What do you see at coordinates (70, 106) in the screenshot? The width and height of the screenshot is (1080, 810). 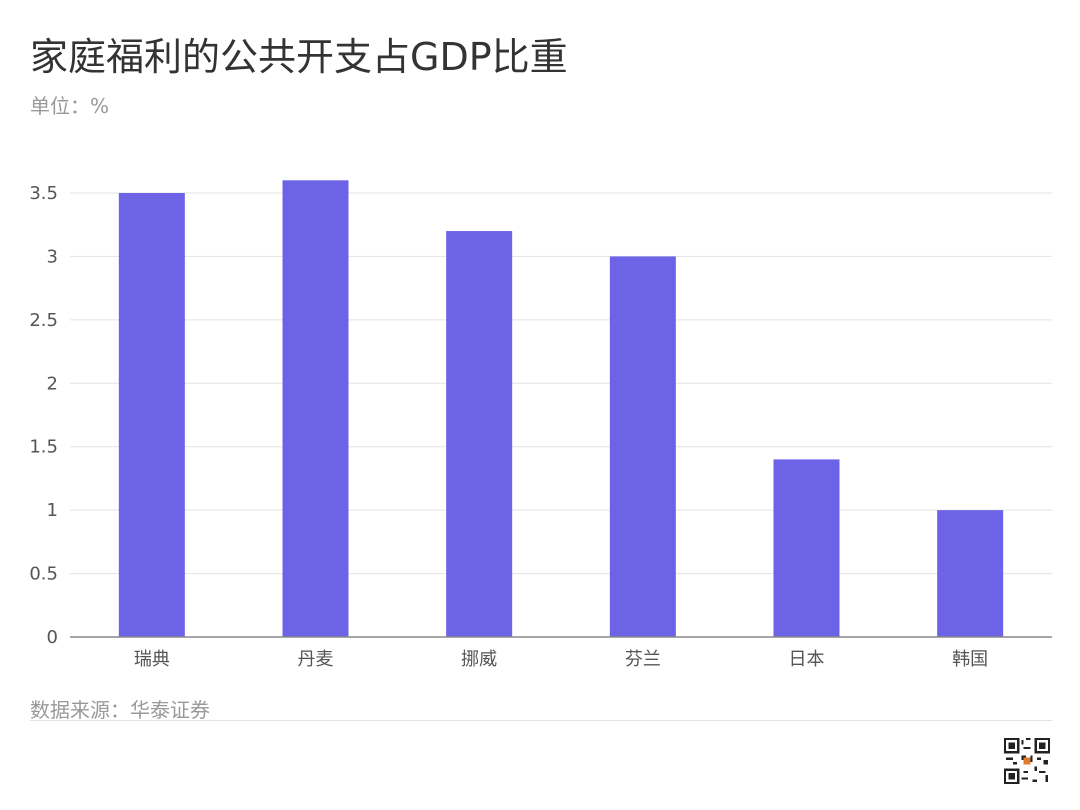 I see `unit-label: 单位：%` at bounding box center [70, 106].